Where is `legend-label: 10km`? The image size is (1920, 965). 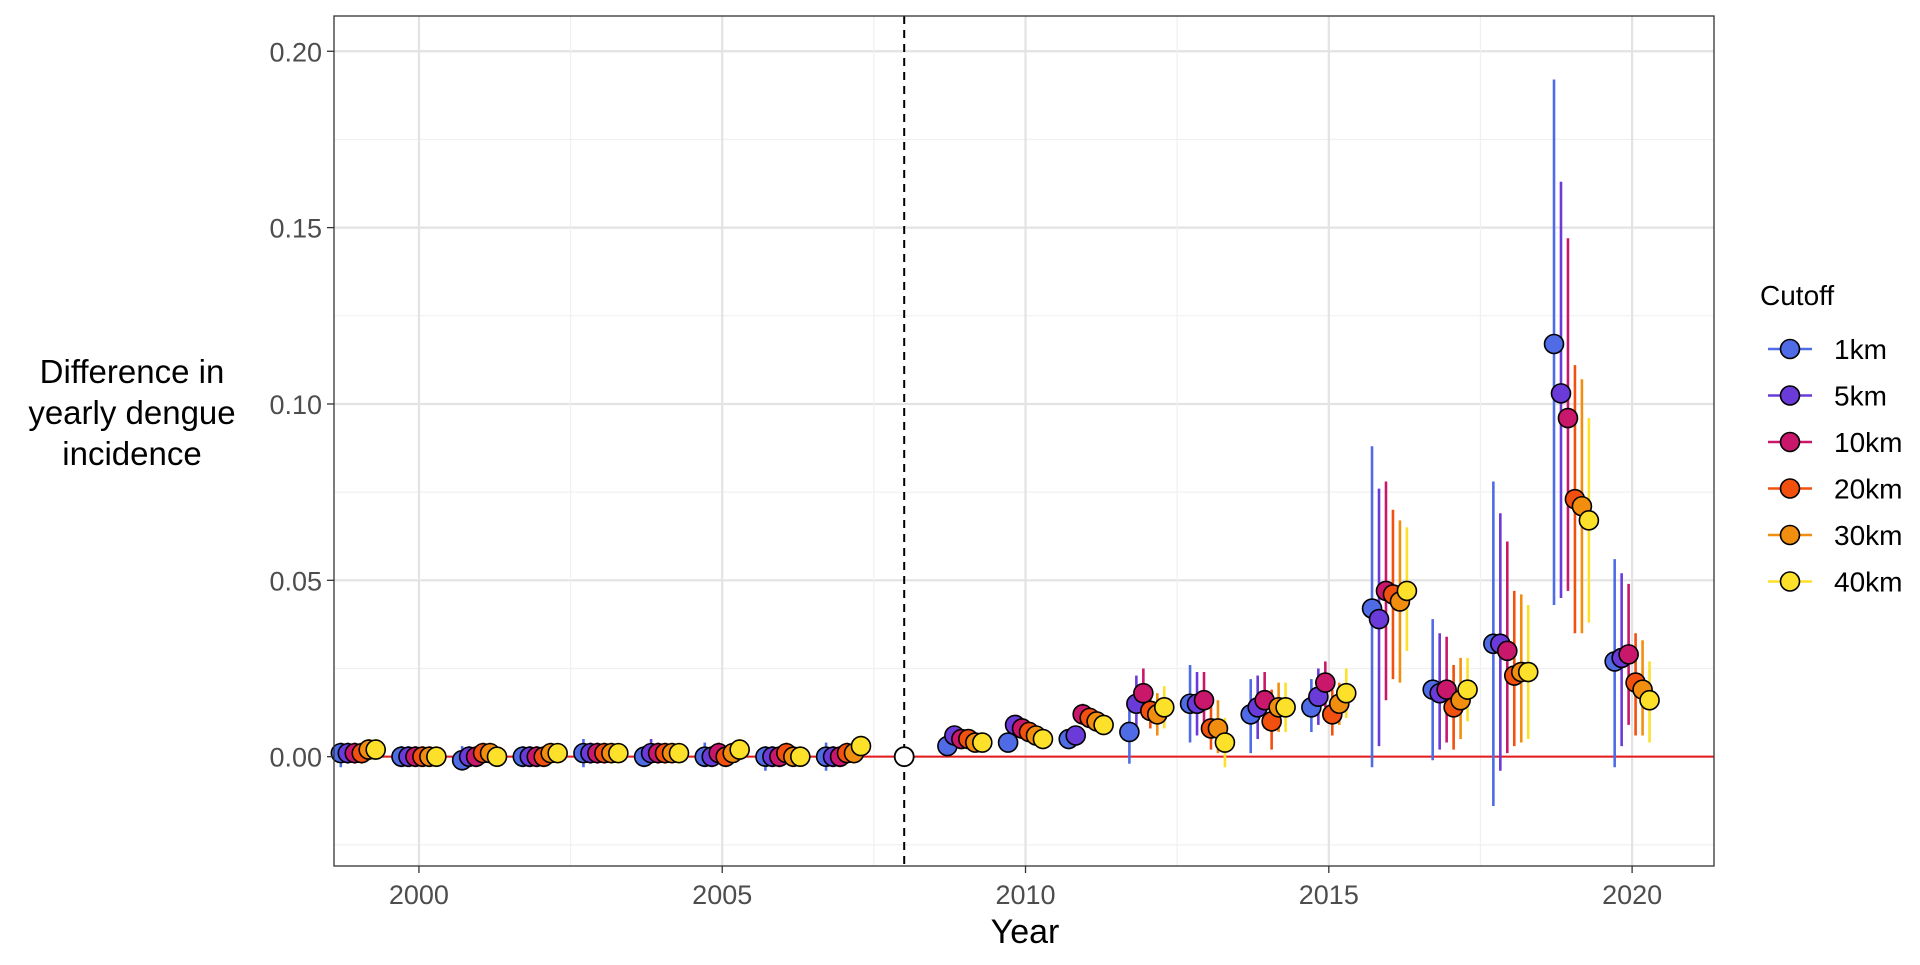 legend-label: 10km is located at coordinates (1868, 442).